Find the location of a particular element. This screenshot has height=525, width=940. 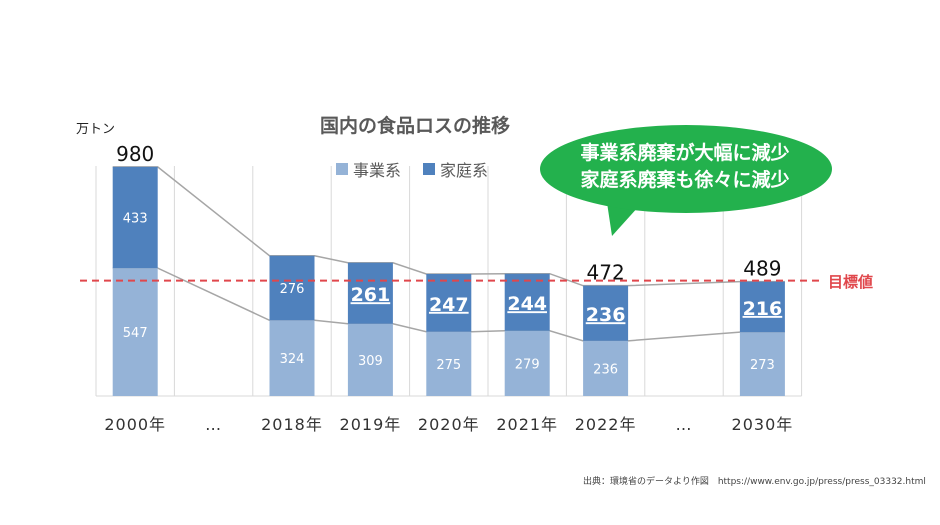

label-household-4: 247 is located at coordinates (449, 305).